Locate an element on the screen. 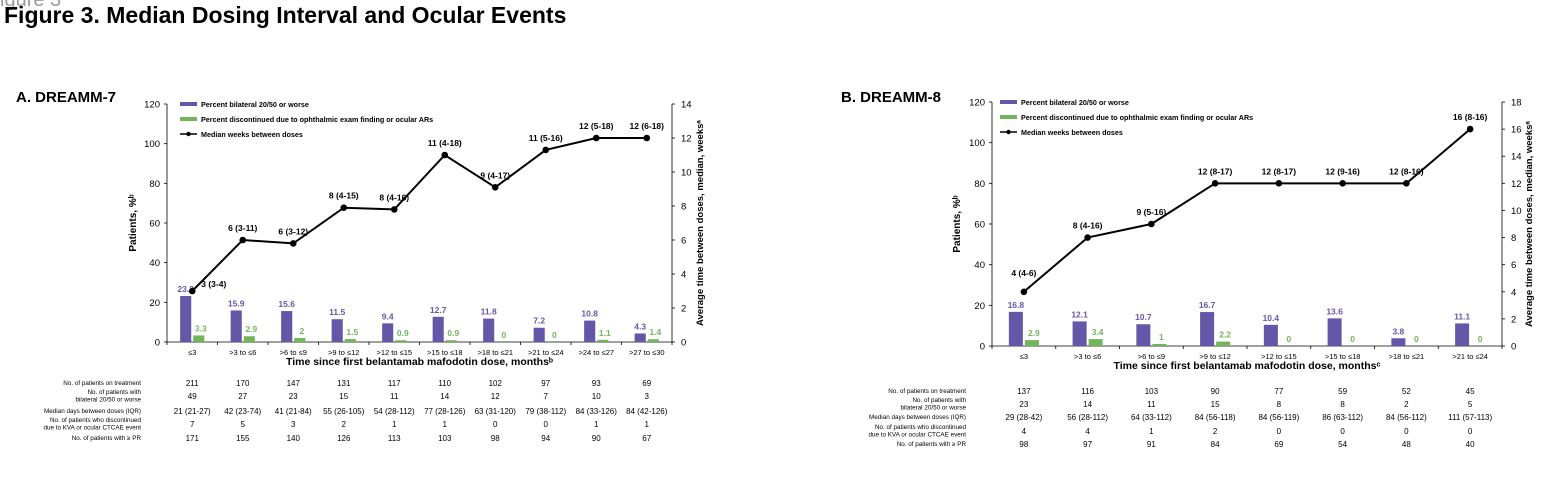 The width and height of the screenshot is (1564, 494). table-cell: 102 is located at coordinates (496, 383).